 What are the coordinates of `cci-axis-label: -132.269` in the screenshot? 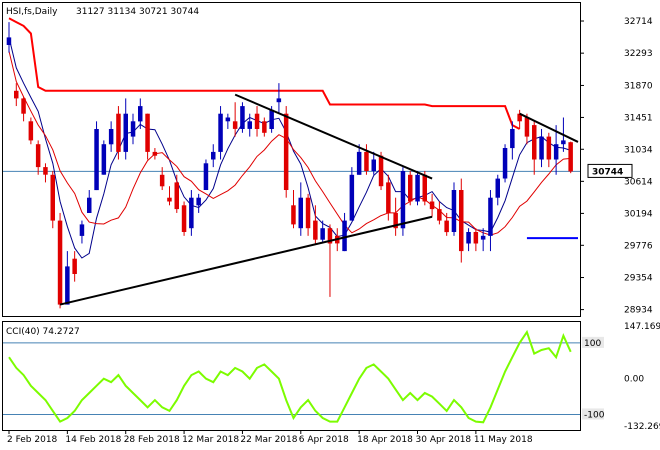 It's located at (642, 427).